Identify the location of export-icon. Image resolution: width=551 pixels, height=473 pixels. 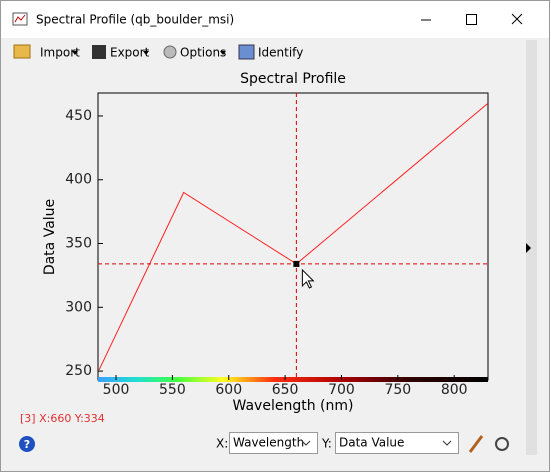
(99, 52).